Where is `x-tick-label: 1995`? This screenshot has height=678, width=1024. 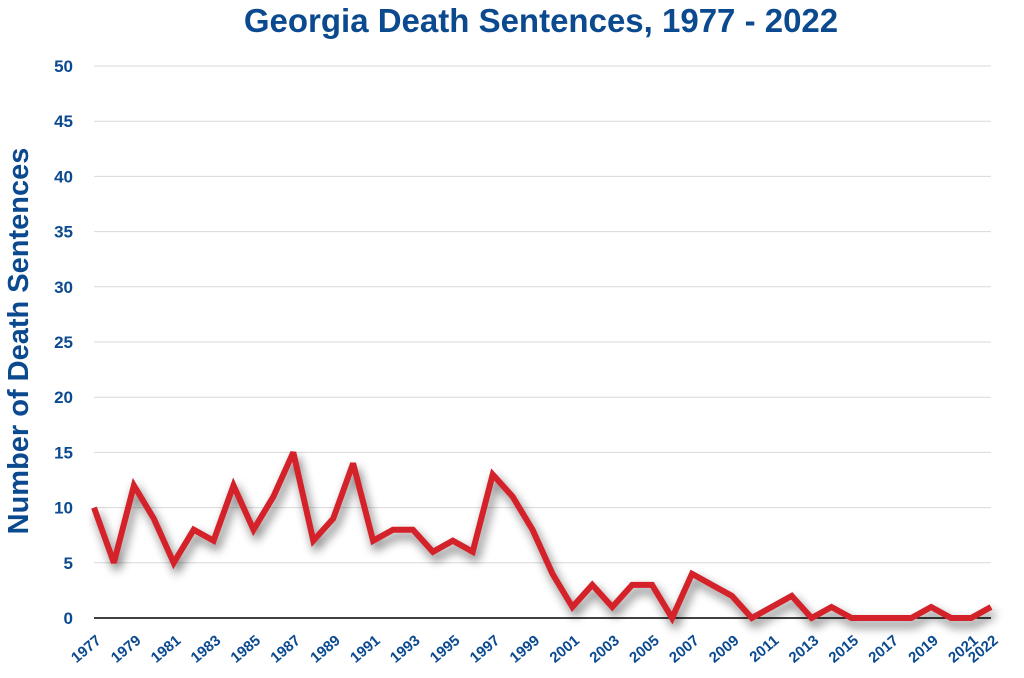 x-tick-label: 1995 is located at coordinates (445, 649).